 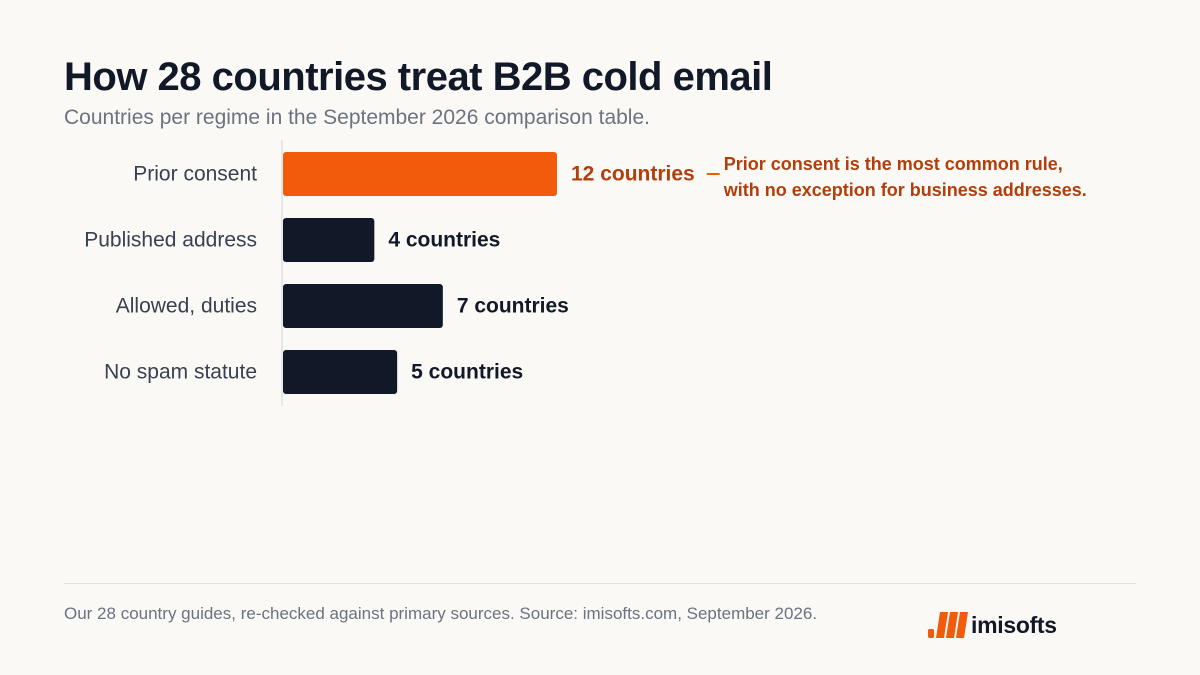 What do you see at coordinates (948, 625) in the screenshot?
I see `logo-mark-icon` at bounding box center [948, 625].